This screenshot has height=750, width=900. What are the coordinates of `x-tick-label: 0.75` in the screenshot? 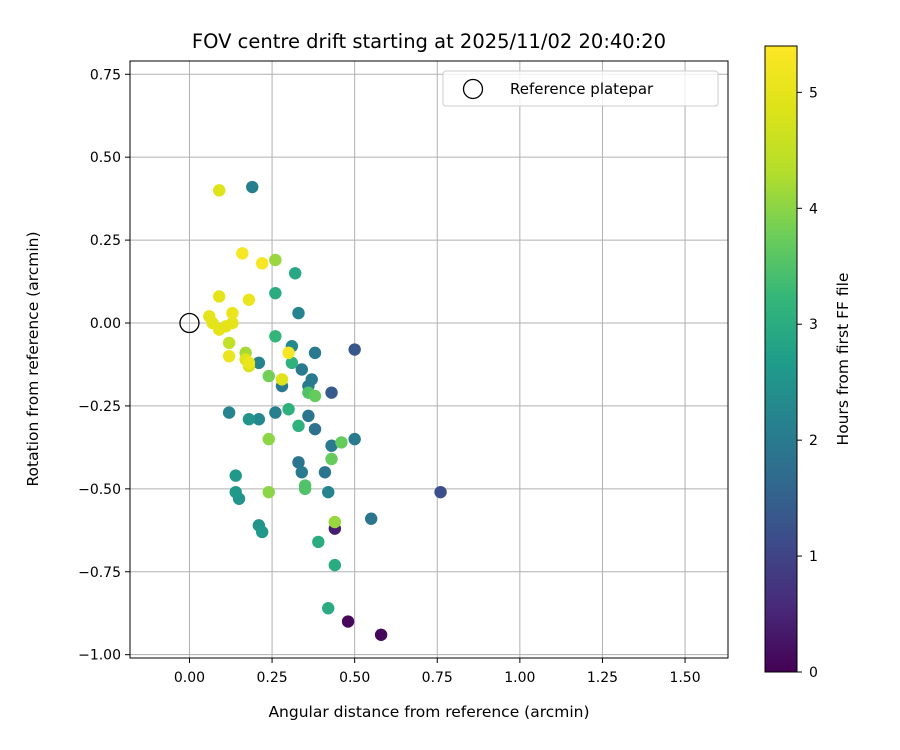 It's located at (437, 678).